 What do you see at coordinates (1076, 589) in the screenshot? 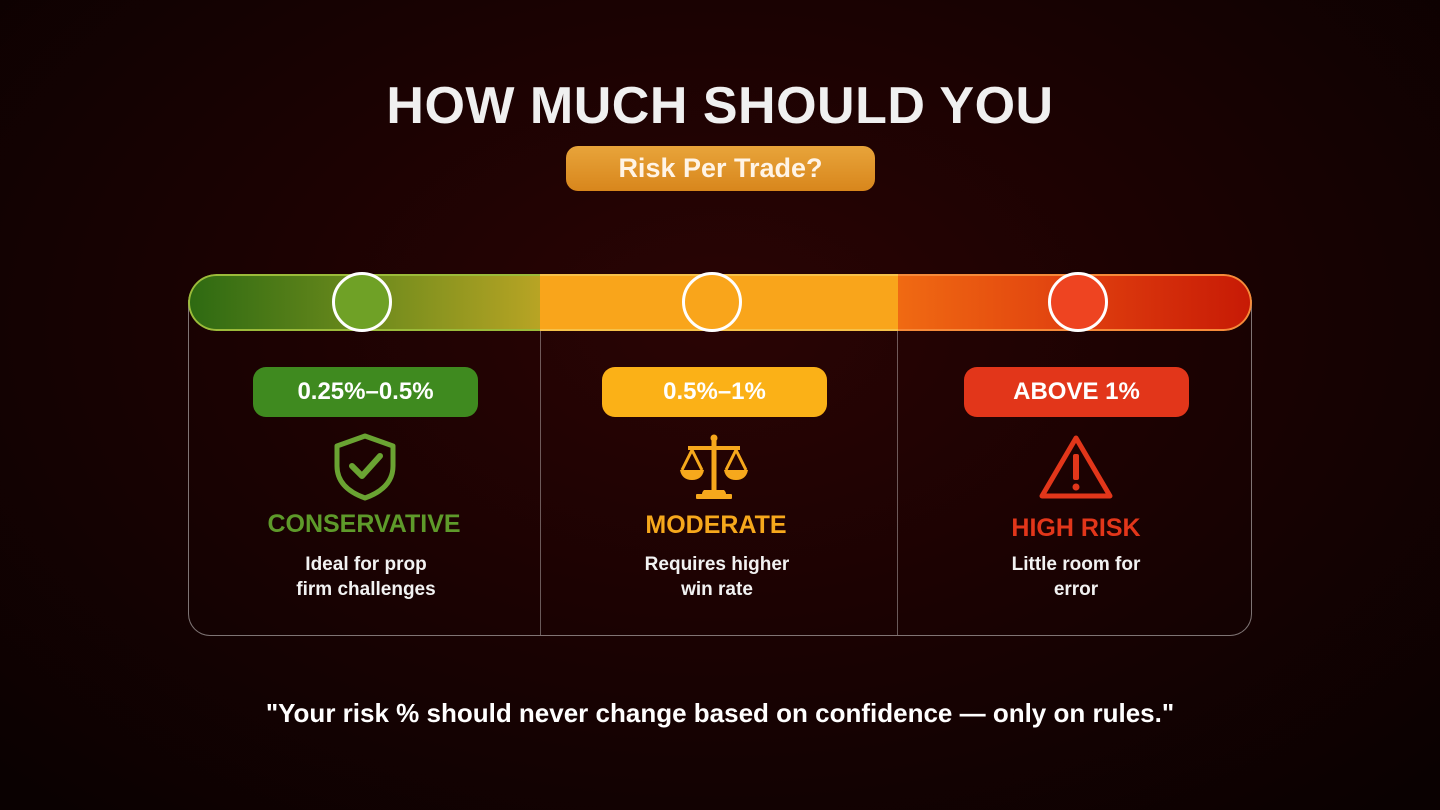
I see `desc-line: error` at bounding box center [1076, 589].